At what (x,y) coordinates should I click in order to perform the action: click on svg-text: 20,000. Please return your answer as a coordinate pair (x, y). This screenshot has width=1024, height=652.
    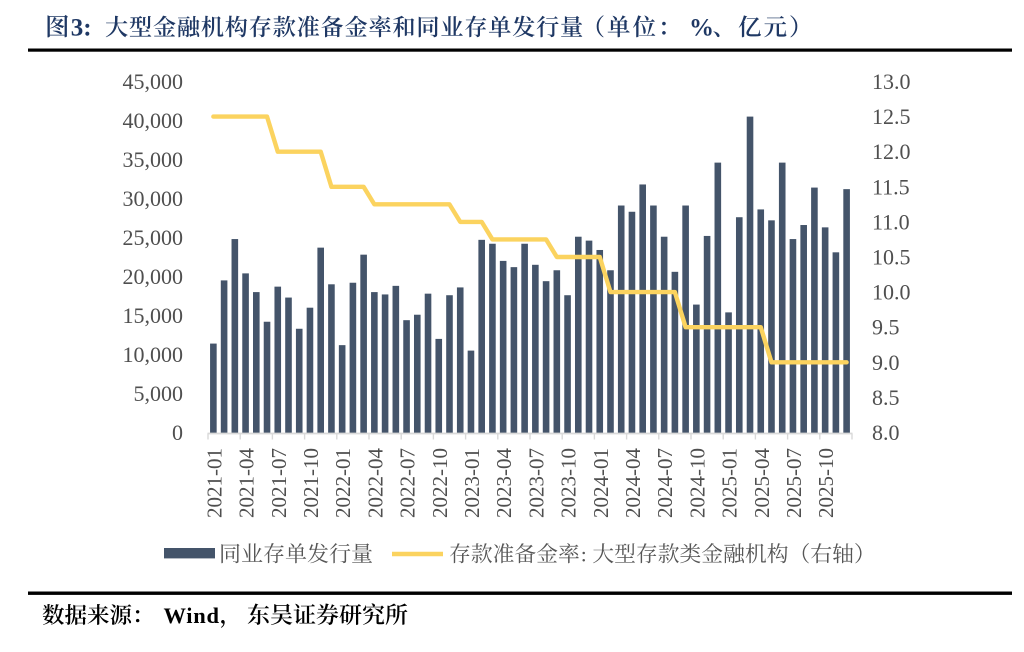
    Looking at the image, I should click on (153, 276).